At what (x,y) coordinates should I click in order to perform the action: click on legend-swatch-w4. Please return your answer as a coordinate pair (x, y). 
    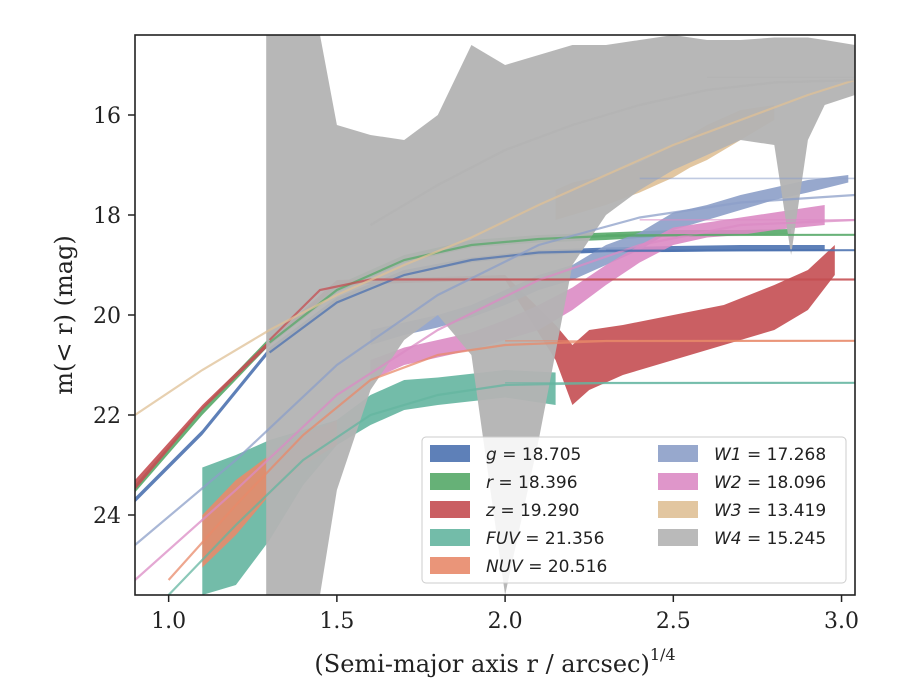
    Looking at the image, I should click on (678, 537).